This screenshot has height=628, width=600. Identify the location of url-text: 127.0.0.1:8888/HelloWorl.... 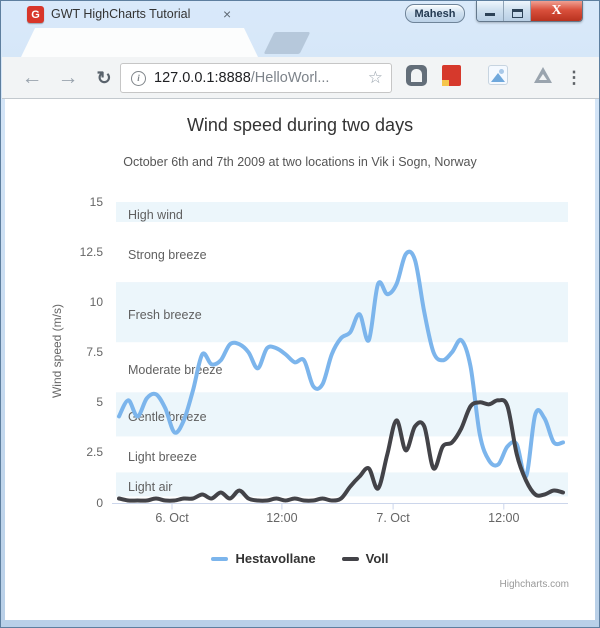
(257, 78).